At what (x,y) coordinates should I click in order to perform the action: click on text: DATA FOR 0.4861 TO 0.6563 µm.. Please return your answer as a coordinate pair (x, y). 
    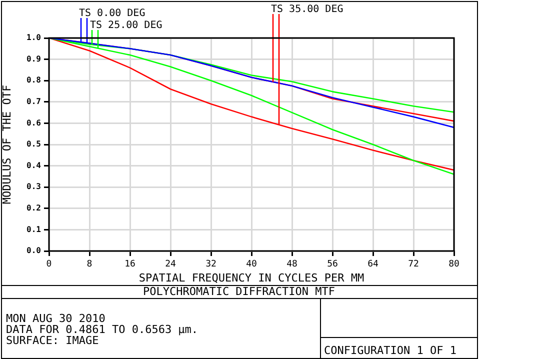
    Looking at the image, I should click on (102, 329).